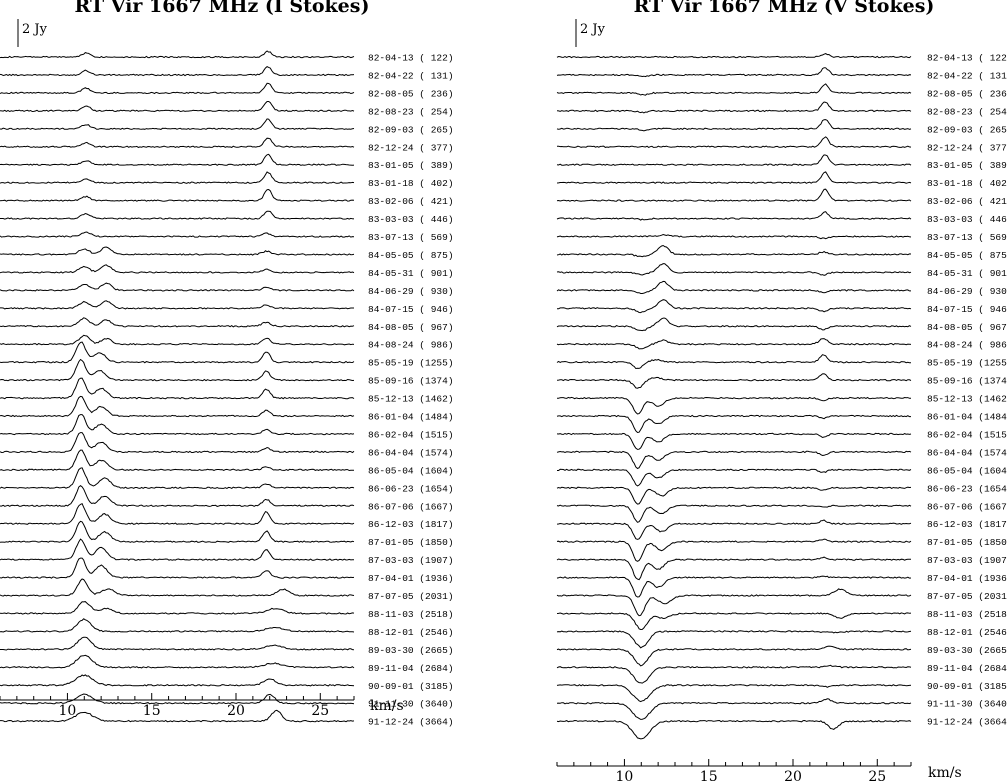 This screenshot has height=781, width=1008. I want to click on epoch-label: 83-01-18 ( 402), so click(967, 183).